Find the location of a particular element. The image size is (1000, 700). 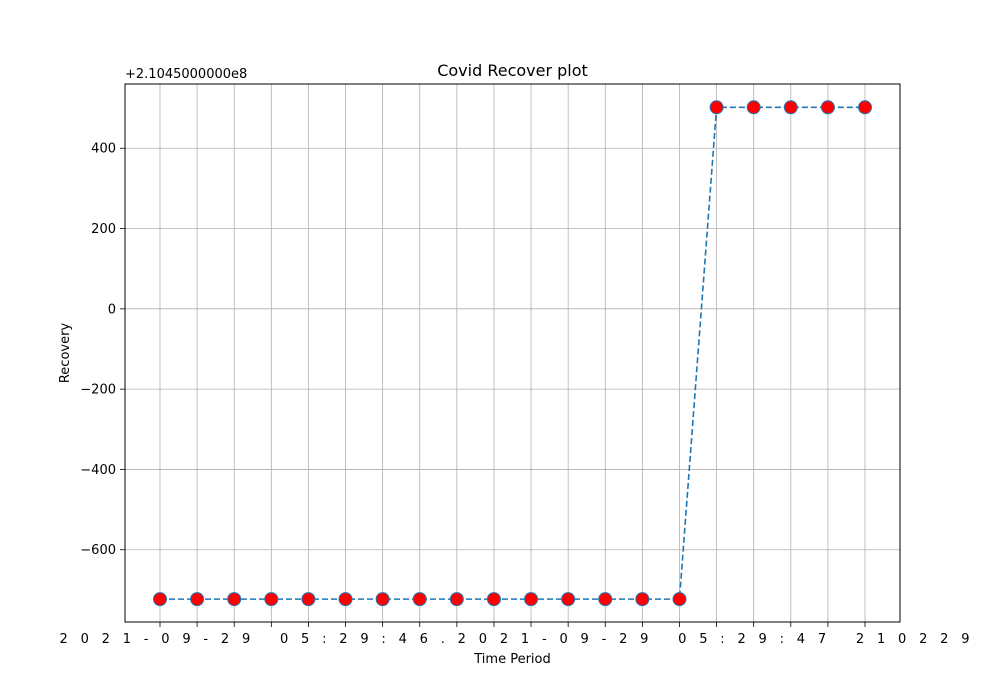

y-tick-label: −600 is located at coordinates (98, 550).